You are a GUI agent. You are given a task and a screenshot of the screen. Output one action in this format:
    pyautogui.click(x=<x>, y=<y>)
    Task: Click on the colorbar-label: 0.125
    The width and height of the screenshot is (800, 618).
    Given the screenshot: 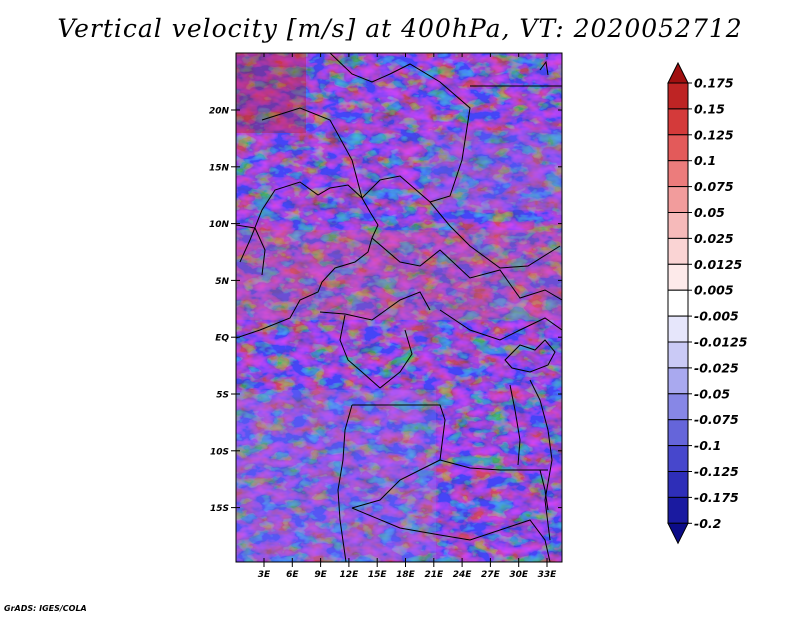 What is the action you would take?
    pyautogui.click(x=714, y=134)
    